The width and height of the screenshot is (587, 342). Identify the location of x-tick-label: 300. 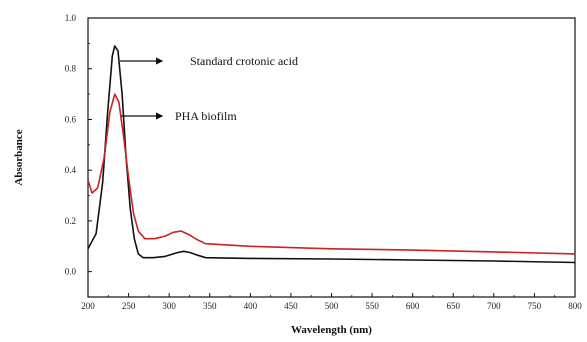
(169, 306).